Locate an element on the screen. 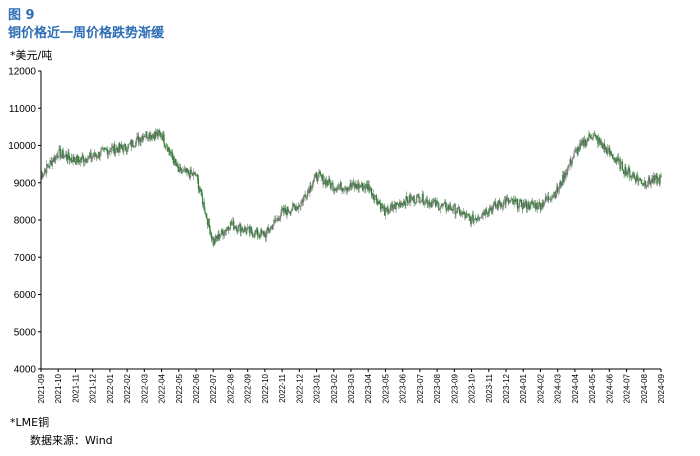 The height and width of the screenshot is (456, 700). y-tick-label: 6000 is located at coordinates (25, 295).